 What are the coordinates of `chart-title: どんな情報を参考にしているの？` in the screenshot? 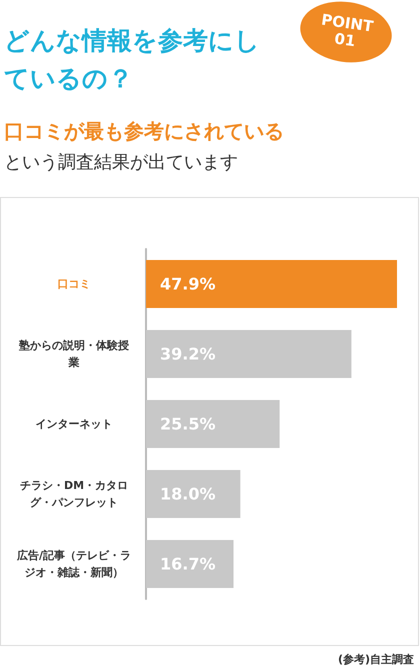 It's located at (132, 60).